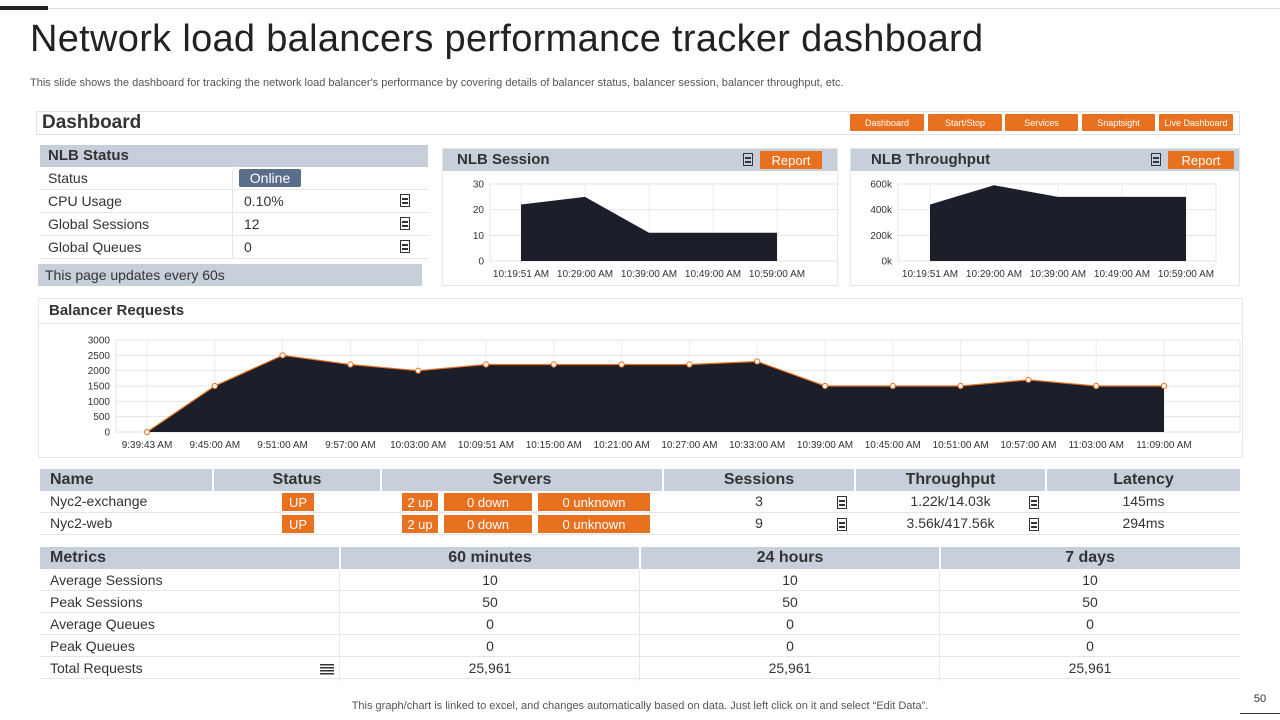  What do you see at coordinates (230, 275) in the screenshot?
I see `update-note: This page updates every 60s` at bounding box center [230, 275].